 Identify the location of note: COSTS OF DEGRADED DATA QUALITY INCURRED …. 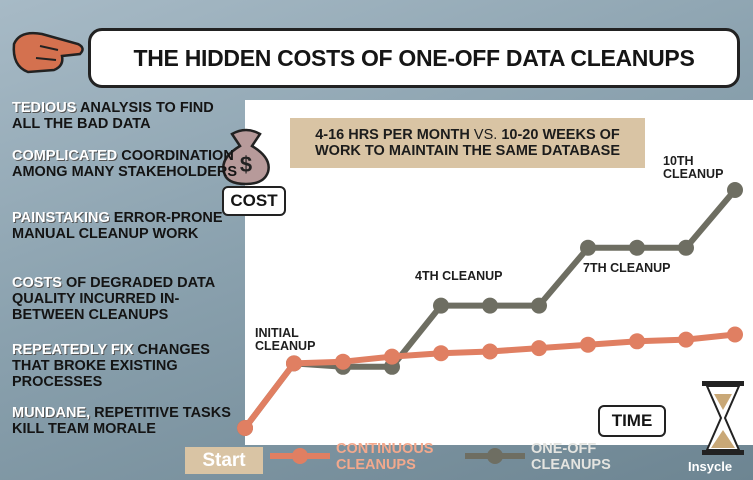
(128, 299).